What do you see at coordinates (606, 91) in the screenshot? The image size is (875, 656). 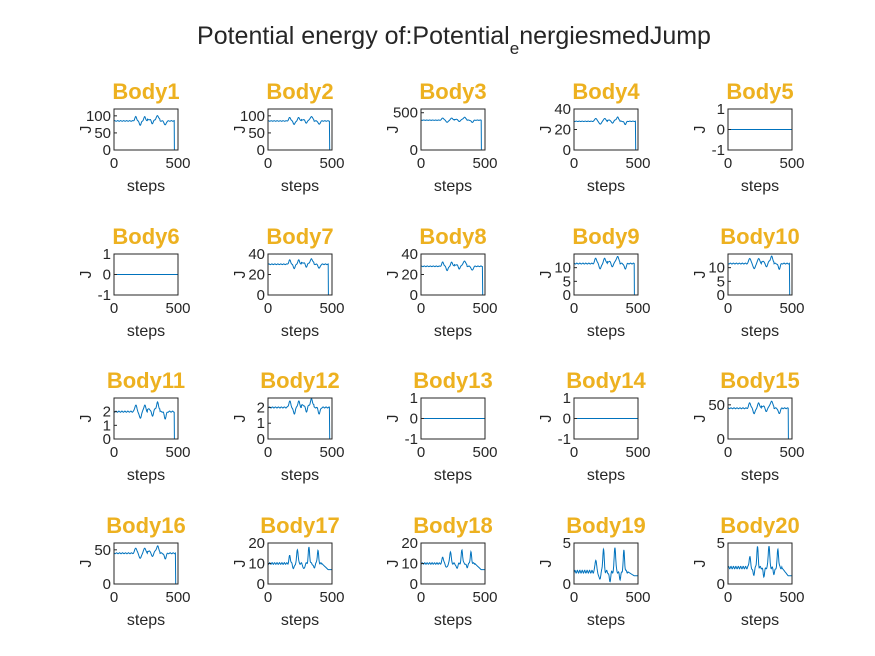 I see `subplot-title: Body4` at bounding box center [606, 91].